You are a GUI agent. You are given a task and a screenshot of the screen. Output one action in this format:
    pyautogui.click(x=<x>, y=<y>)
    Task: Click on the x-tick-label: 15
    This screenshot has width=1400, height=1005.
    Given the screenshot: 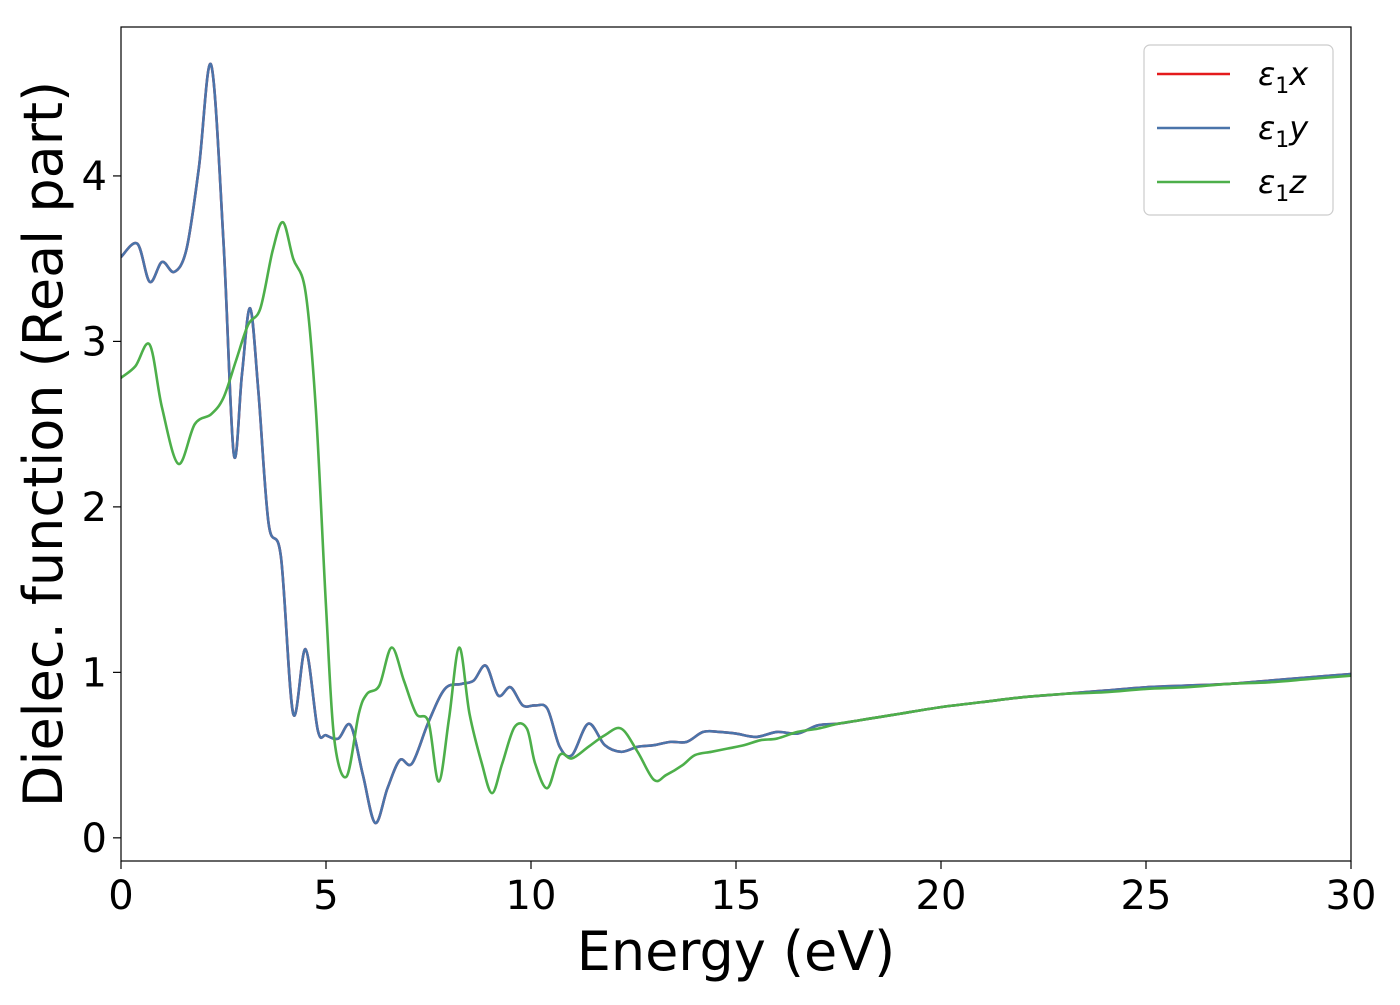 What is the action you would take?
    pyautogui.click(x=736, y=896)
    